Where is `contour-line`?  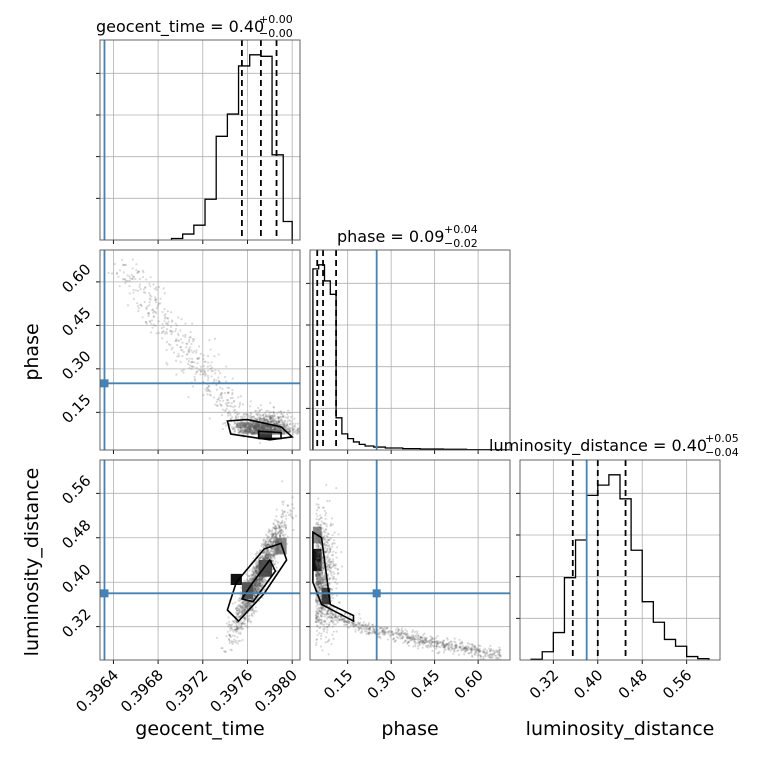
contour-line is located at coordinates (260, 429).